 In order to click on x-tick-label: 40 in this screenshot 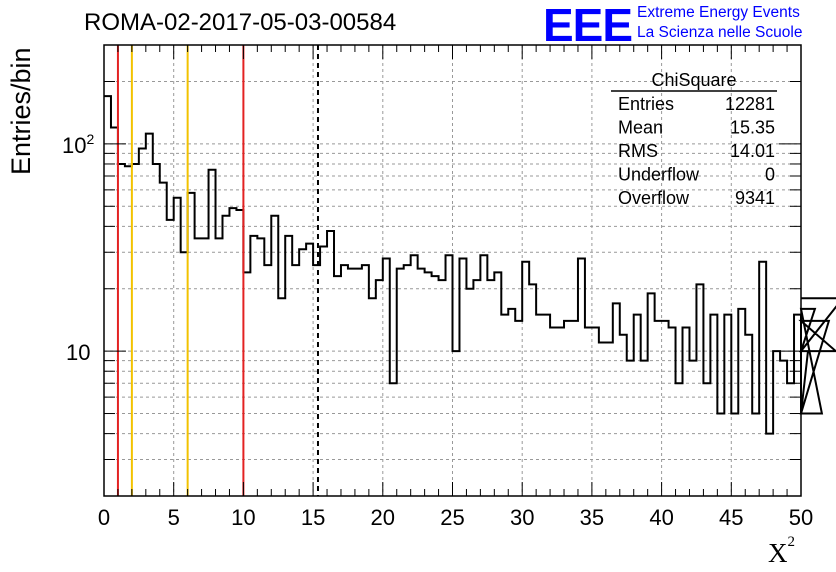, I will do `click(661, 517)`.